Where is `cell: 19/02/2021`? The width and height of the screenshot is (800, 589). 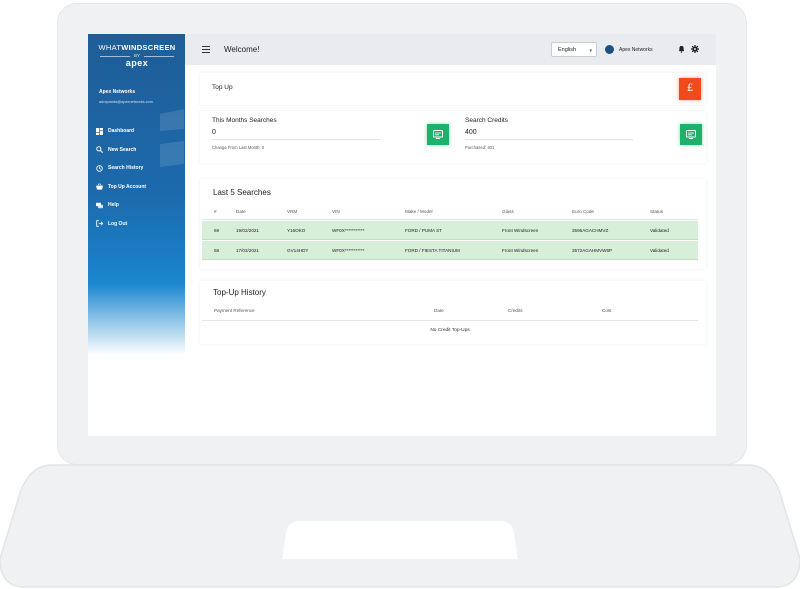
cell: 19/02/2021 is located at coordinates (247, 230).